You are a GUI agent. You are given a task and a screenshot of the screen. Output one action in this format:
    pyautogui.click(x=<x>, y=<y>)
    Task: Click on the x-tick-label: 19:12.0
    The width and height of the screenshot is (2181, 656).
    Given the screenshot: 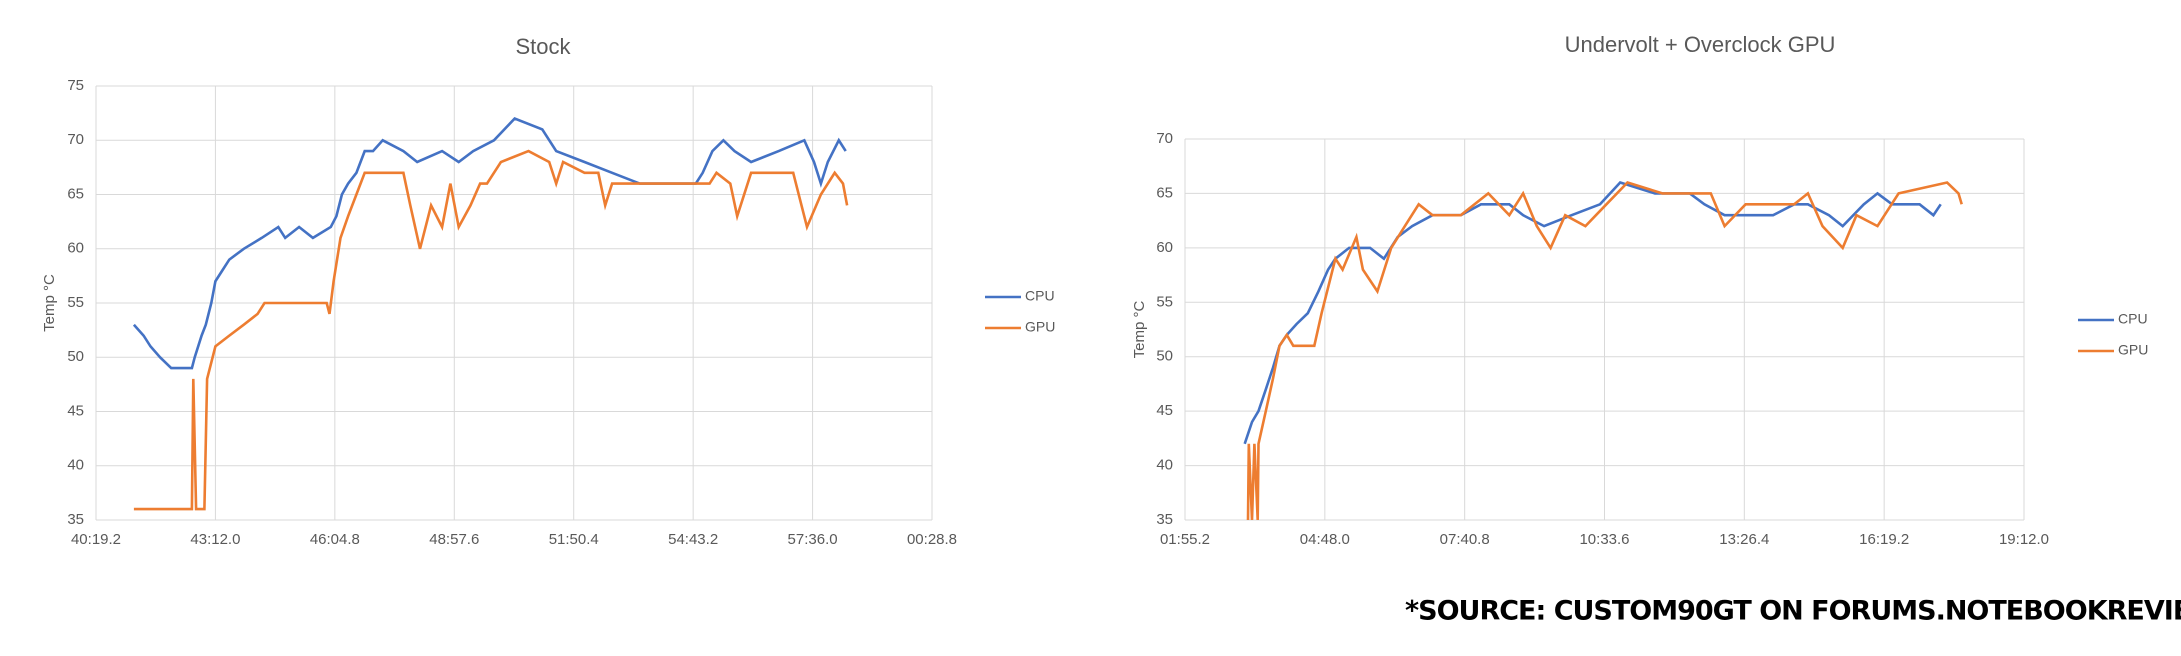 What is the action you would take?
    pyautogui.click(x=2024, y=539)
    